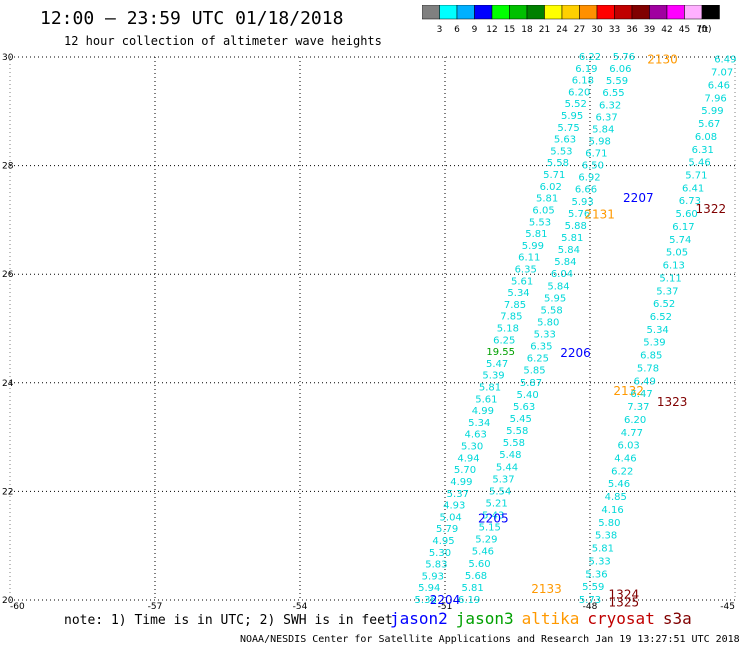  What do you see at coordinates (8, 384) in the screenshot?
I see `y-tick-label: 24` at bounding box center [8, 384].